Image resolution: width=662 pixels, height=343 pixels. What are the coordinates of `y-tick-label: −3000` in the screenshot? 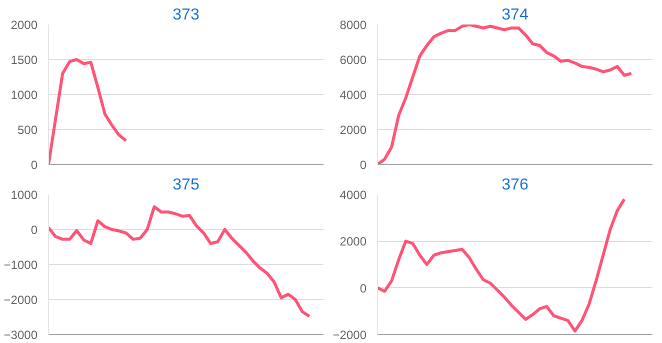 It's located at (21, 335).